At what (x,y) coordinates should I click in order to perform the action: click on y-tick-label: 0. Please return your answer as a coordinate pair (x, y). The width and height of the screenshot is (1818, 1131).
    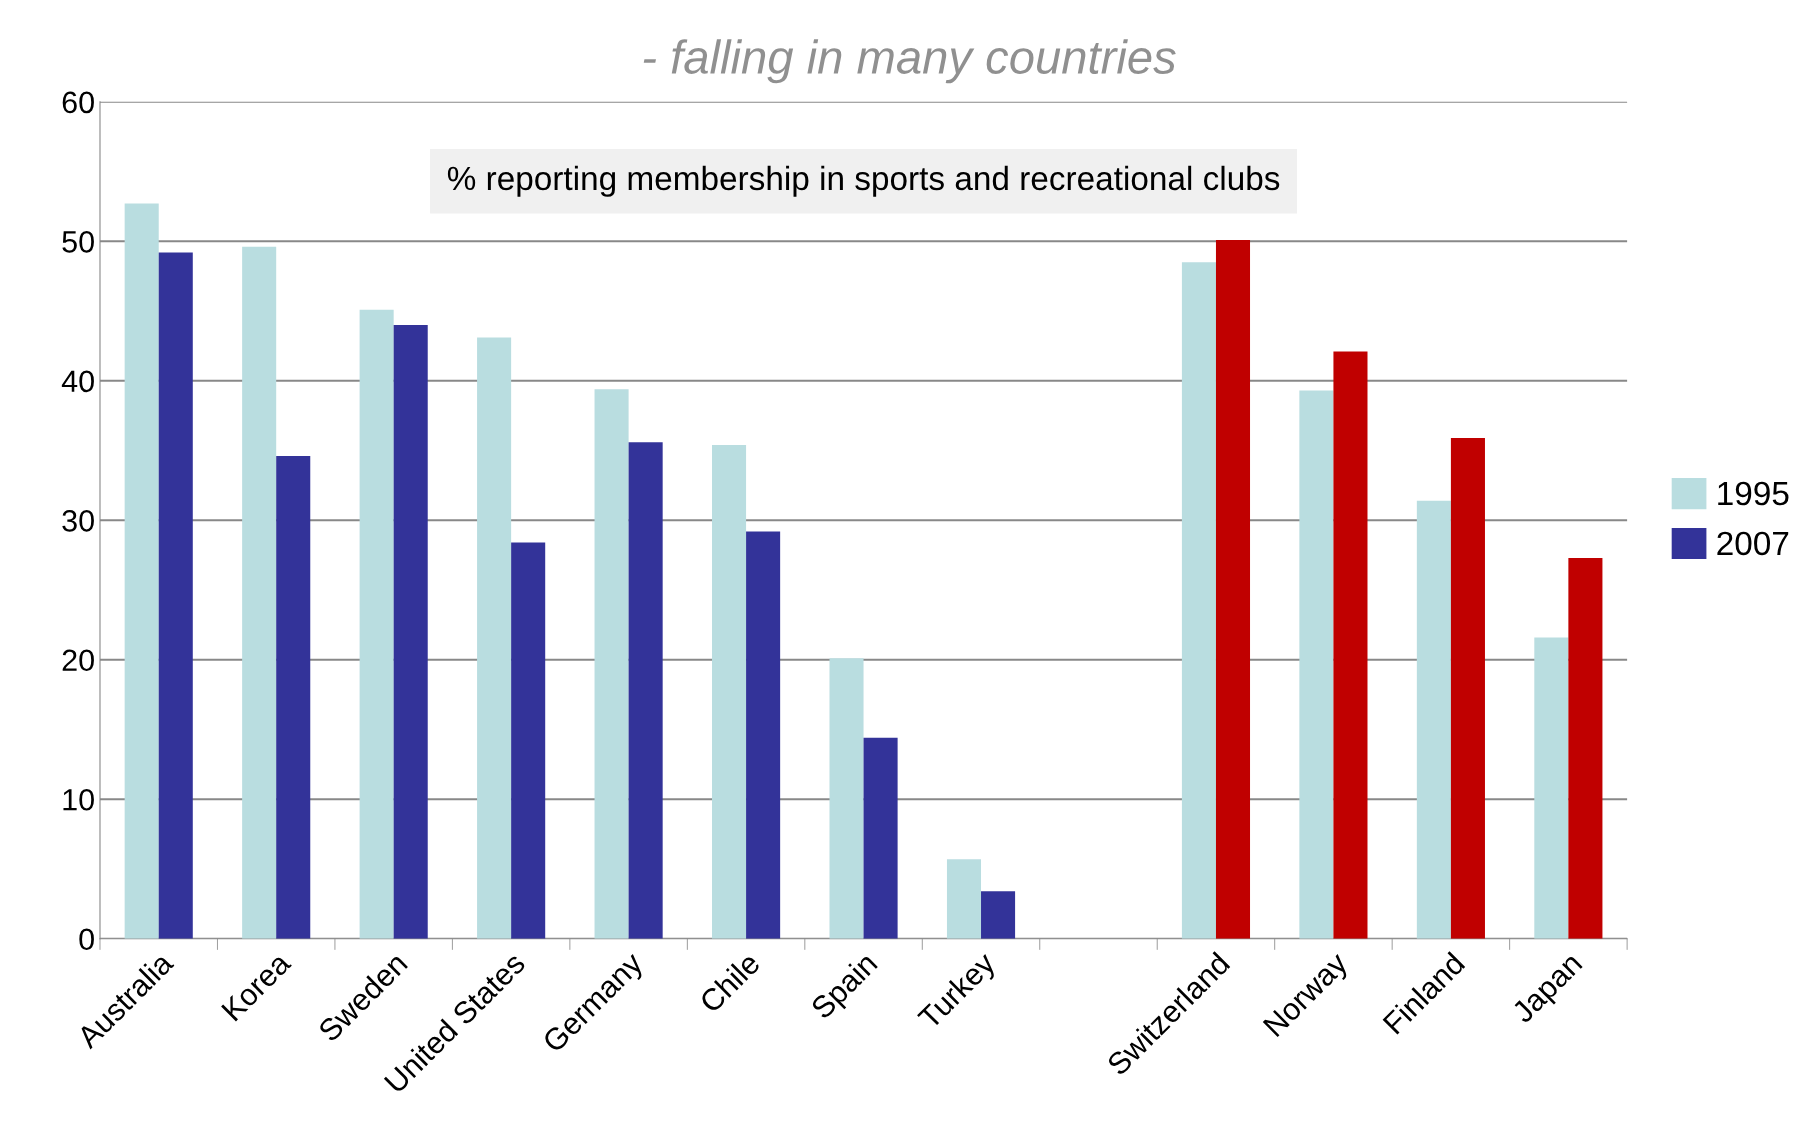
    Looking at the image, I should click on (86, 939).